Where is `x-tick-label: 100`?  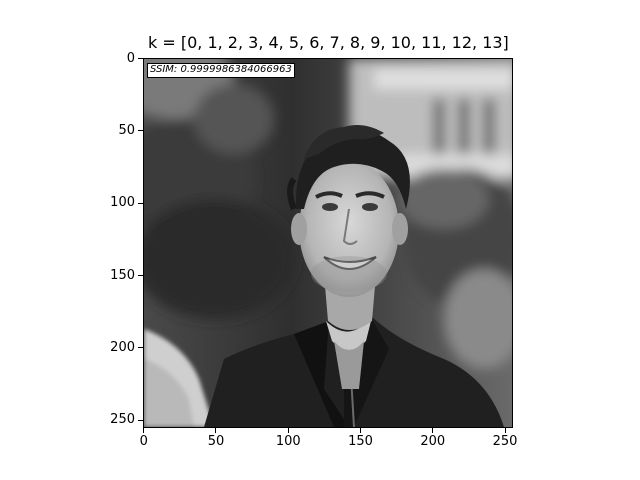 x-tick-label: 100 is located at coordinates (288, 441).